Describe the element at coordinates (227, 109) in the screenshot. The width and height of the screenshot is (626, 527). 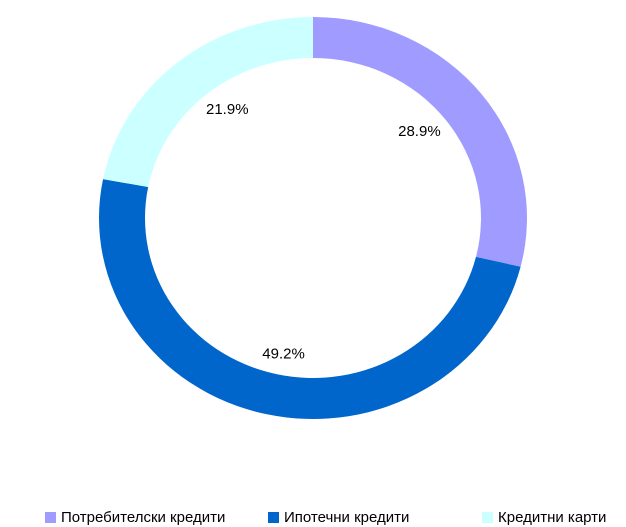
I see `data-label: 21.9%` at that location.